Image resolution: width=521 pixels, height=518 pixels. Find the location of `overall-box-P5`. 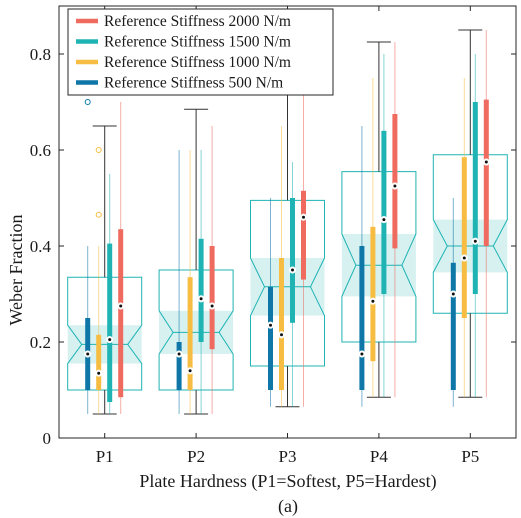

overall-box-P5 is located at coordinates (470, 213).